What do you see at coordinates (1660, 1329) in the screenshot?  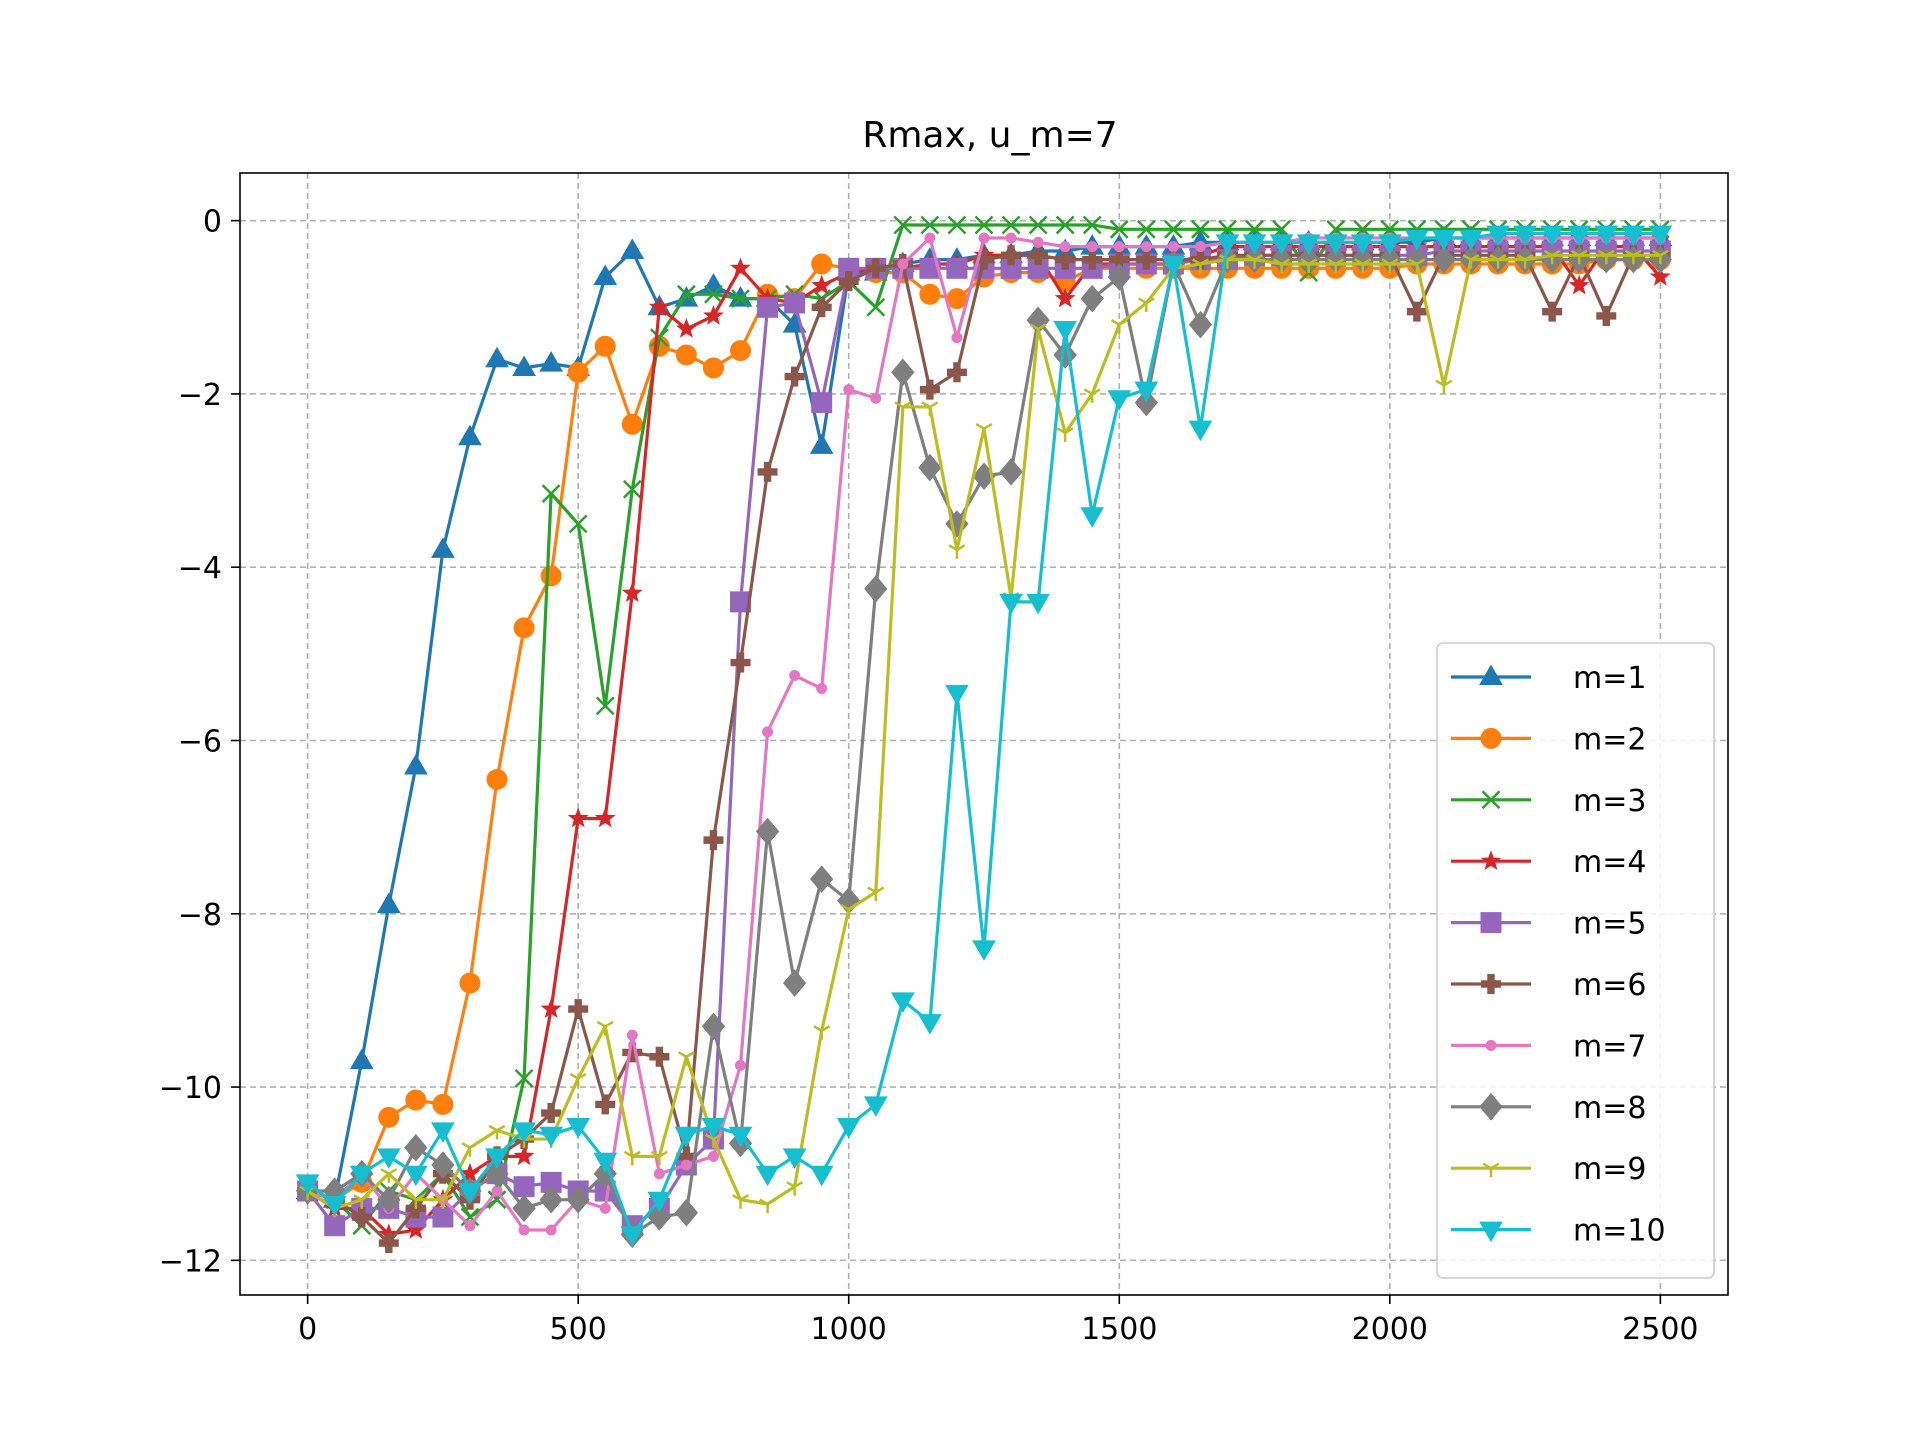 I see `x-tick-label: 2500` at bounding box center [1660, 1329].